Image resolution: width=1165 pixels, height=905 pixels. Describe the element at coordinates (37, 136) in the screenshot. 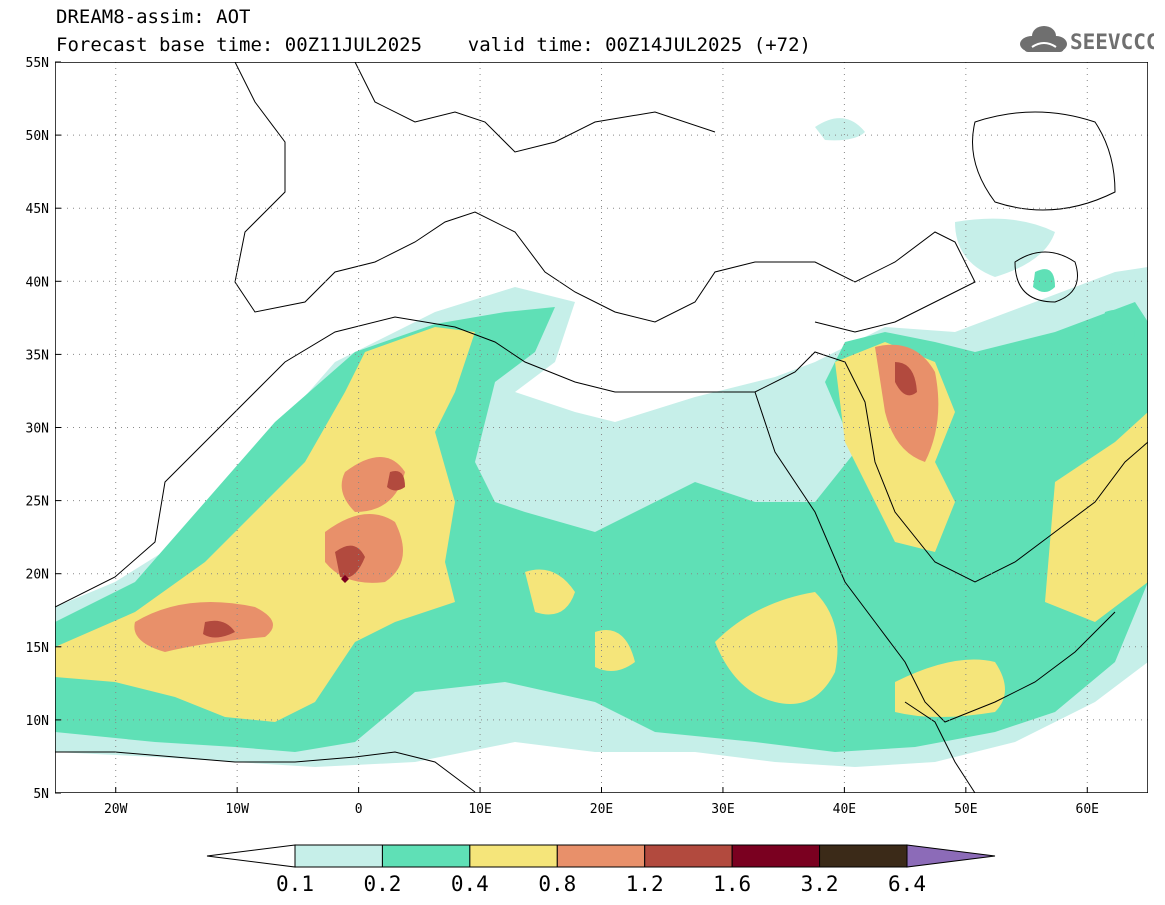

I see `lat-label: 50N` at that location.